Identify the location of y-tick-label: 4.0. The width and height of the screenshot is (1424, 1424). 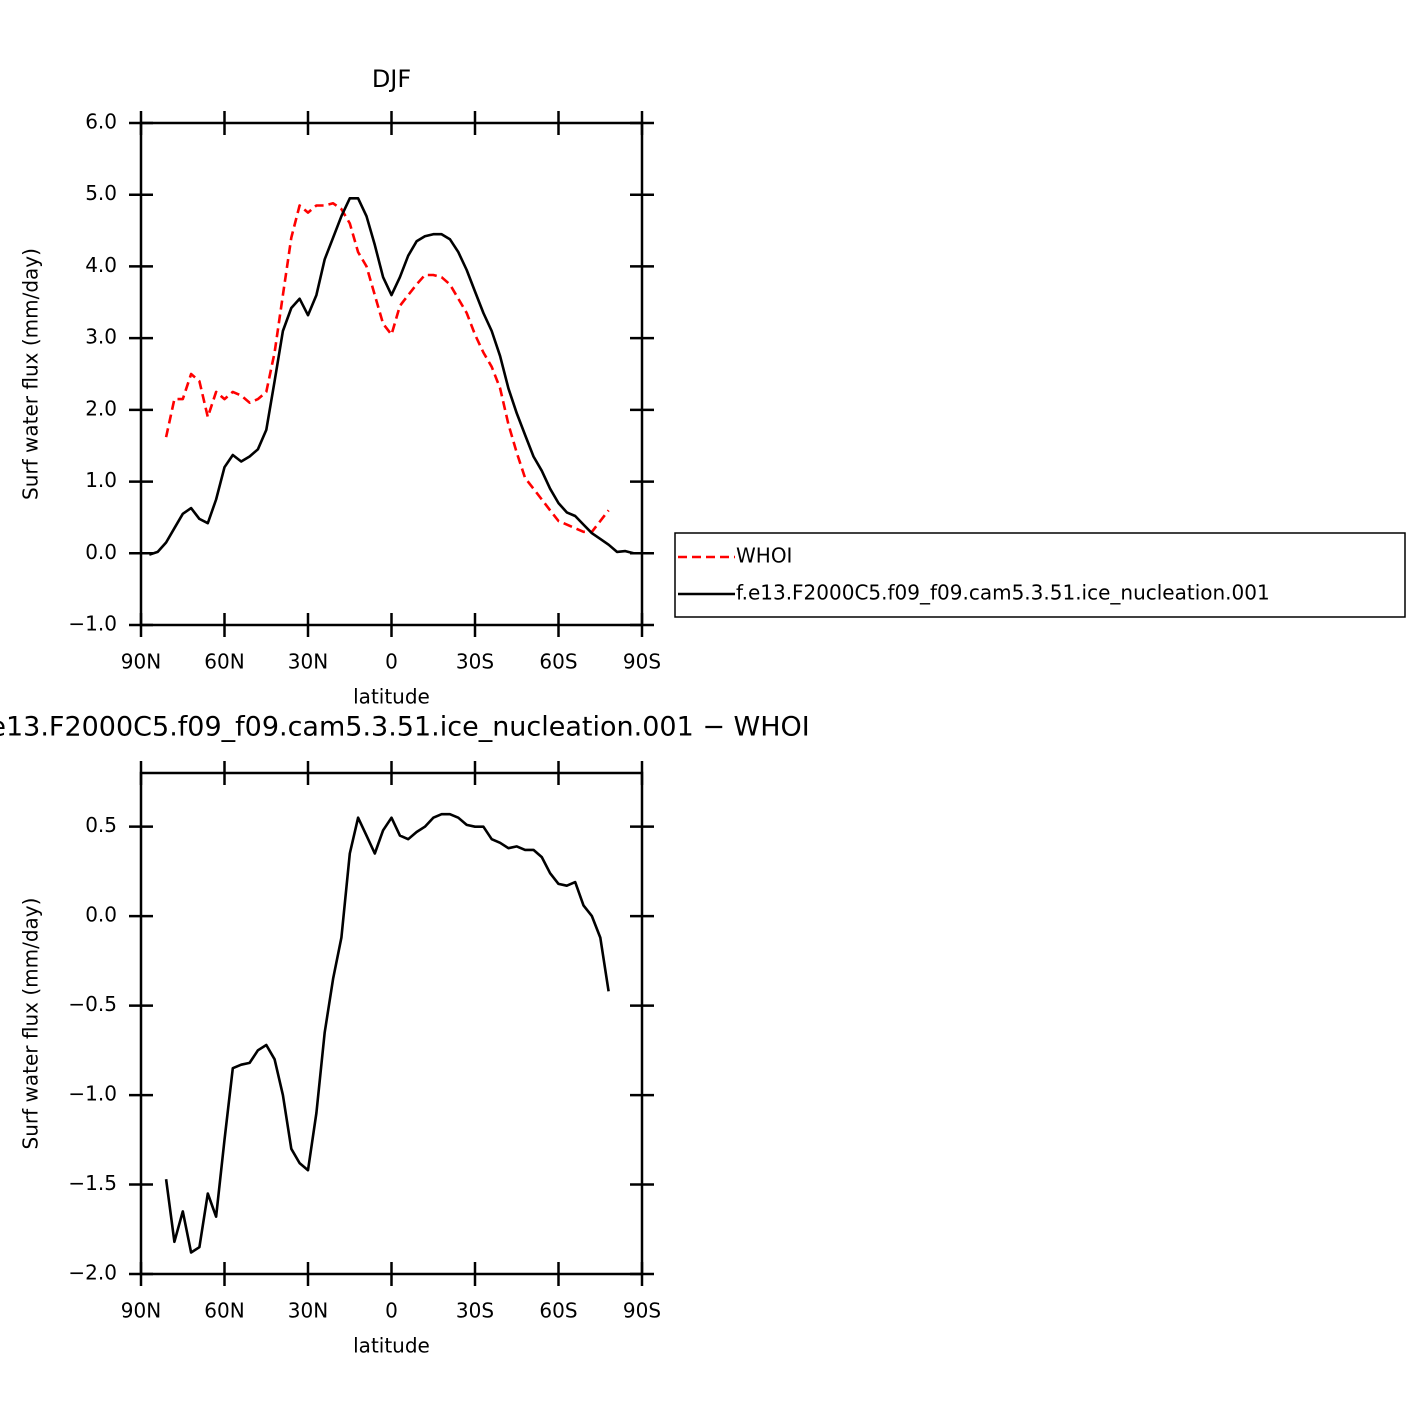
(101, 265).